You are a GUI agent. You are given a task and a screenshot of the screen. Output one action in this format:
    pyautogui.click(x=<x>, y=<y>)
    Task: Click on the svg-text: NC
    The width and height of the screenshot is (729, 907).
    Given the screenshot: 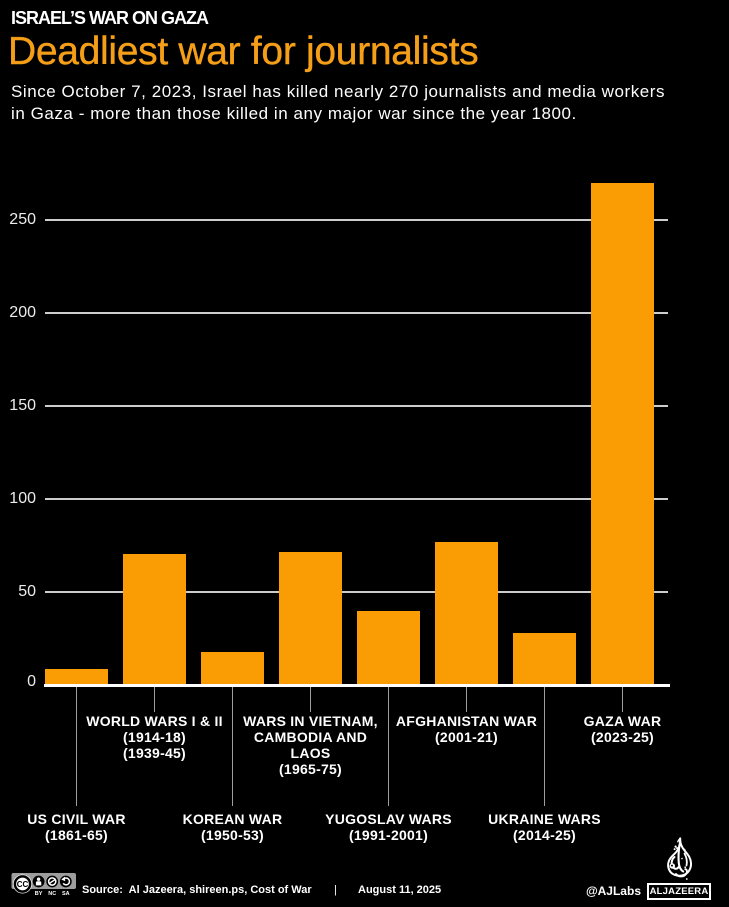 What is the action you would take?
    pyautogui.click(x=52, y=894)
    